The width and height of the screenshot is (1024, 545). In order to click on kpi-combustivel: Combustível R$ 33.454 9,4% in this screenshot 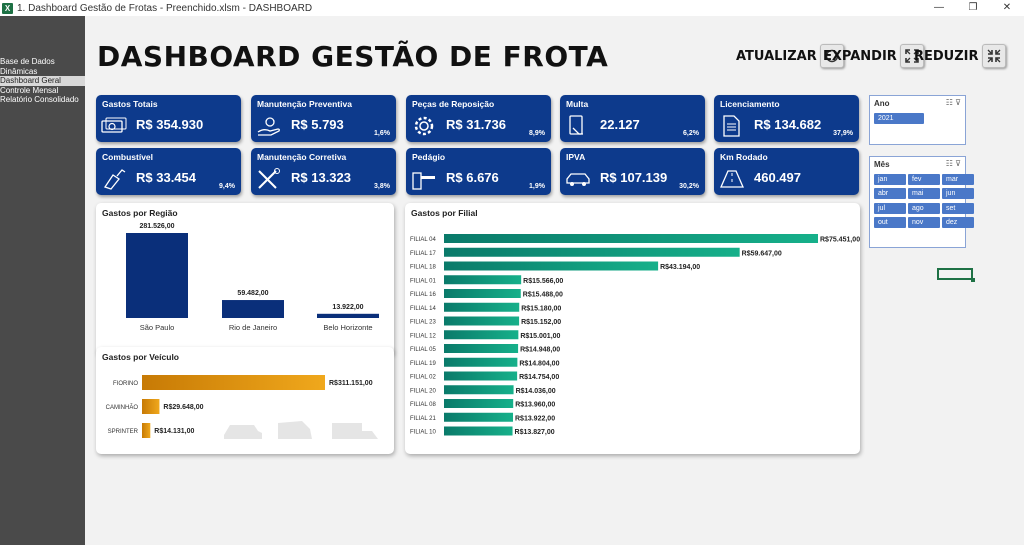, I will do `click(168, 171)`.